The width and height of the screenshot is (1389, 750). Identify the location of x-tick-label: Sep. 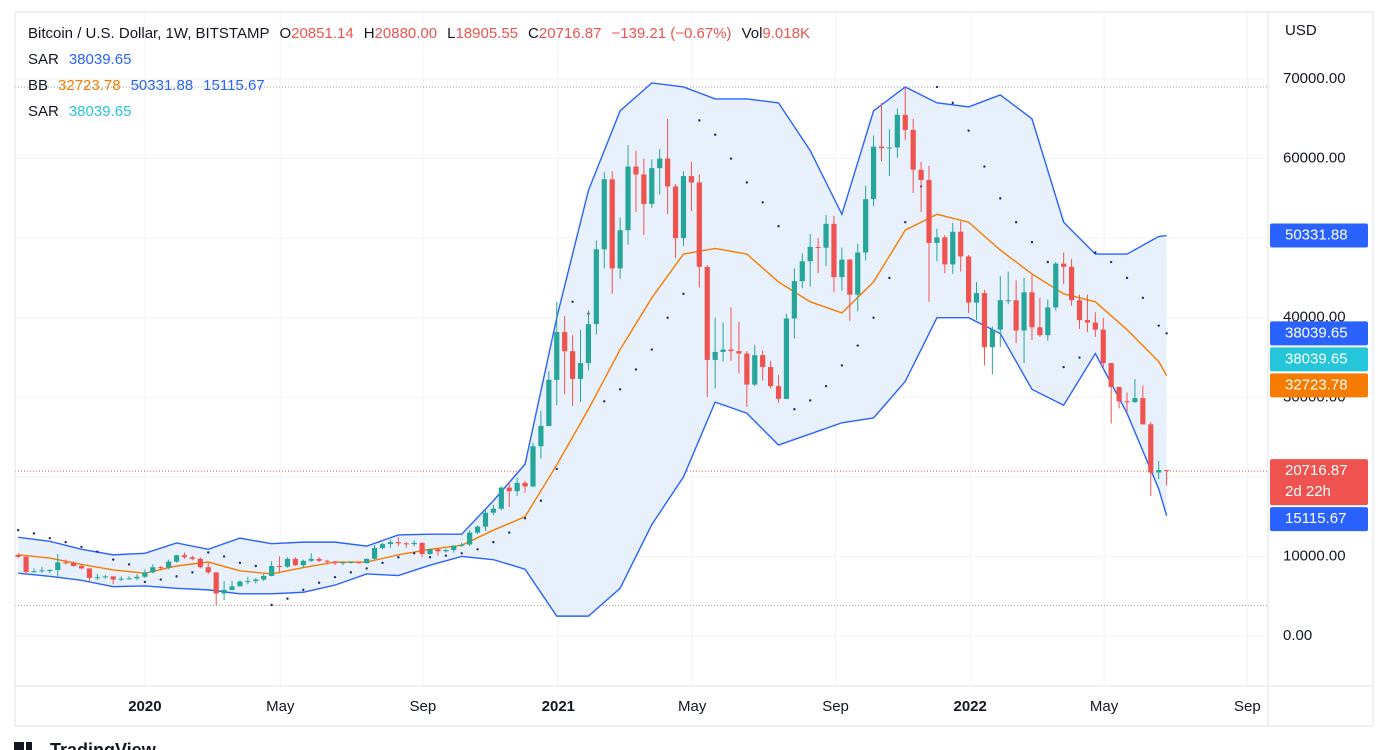
(423, 706).